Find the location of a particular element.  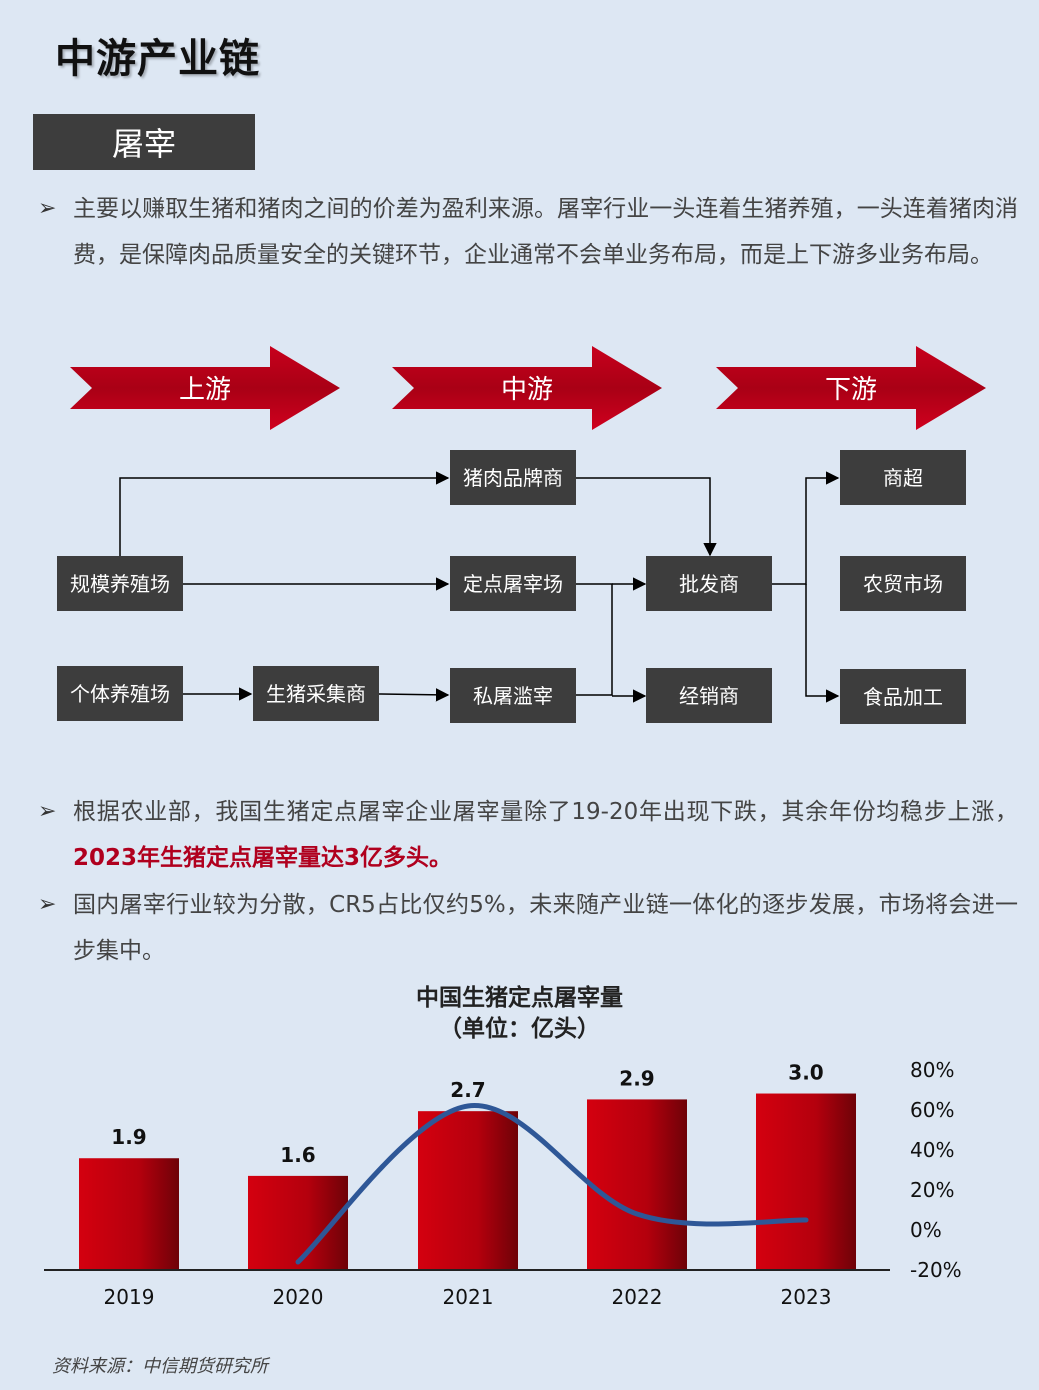

bar-value-label: 3.0 is located at coordinates (805, 1073).